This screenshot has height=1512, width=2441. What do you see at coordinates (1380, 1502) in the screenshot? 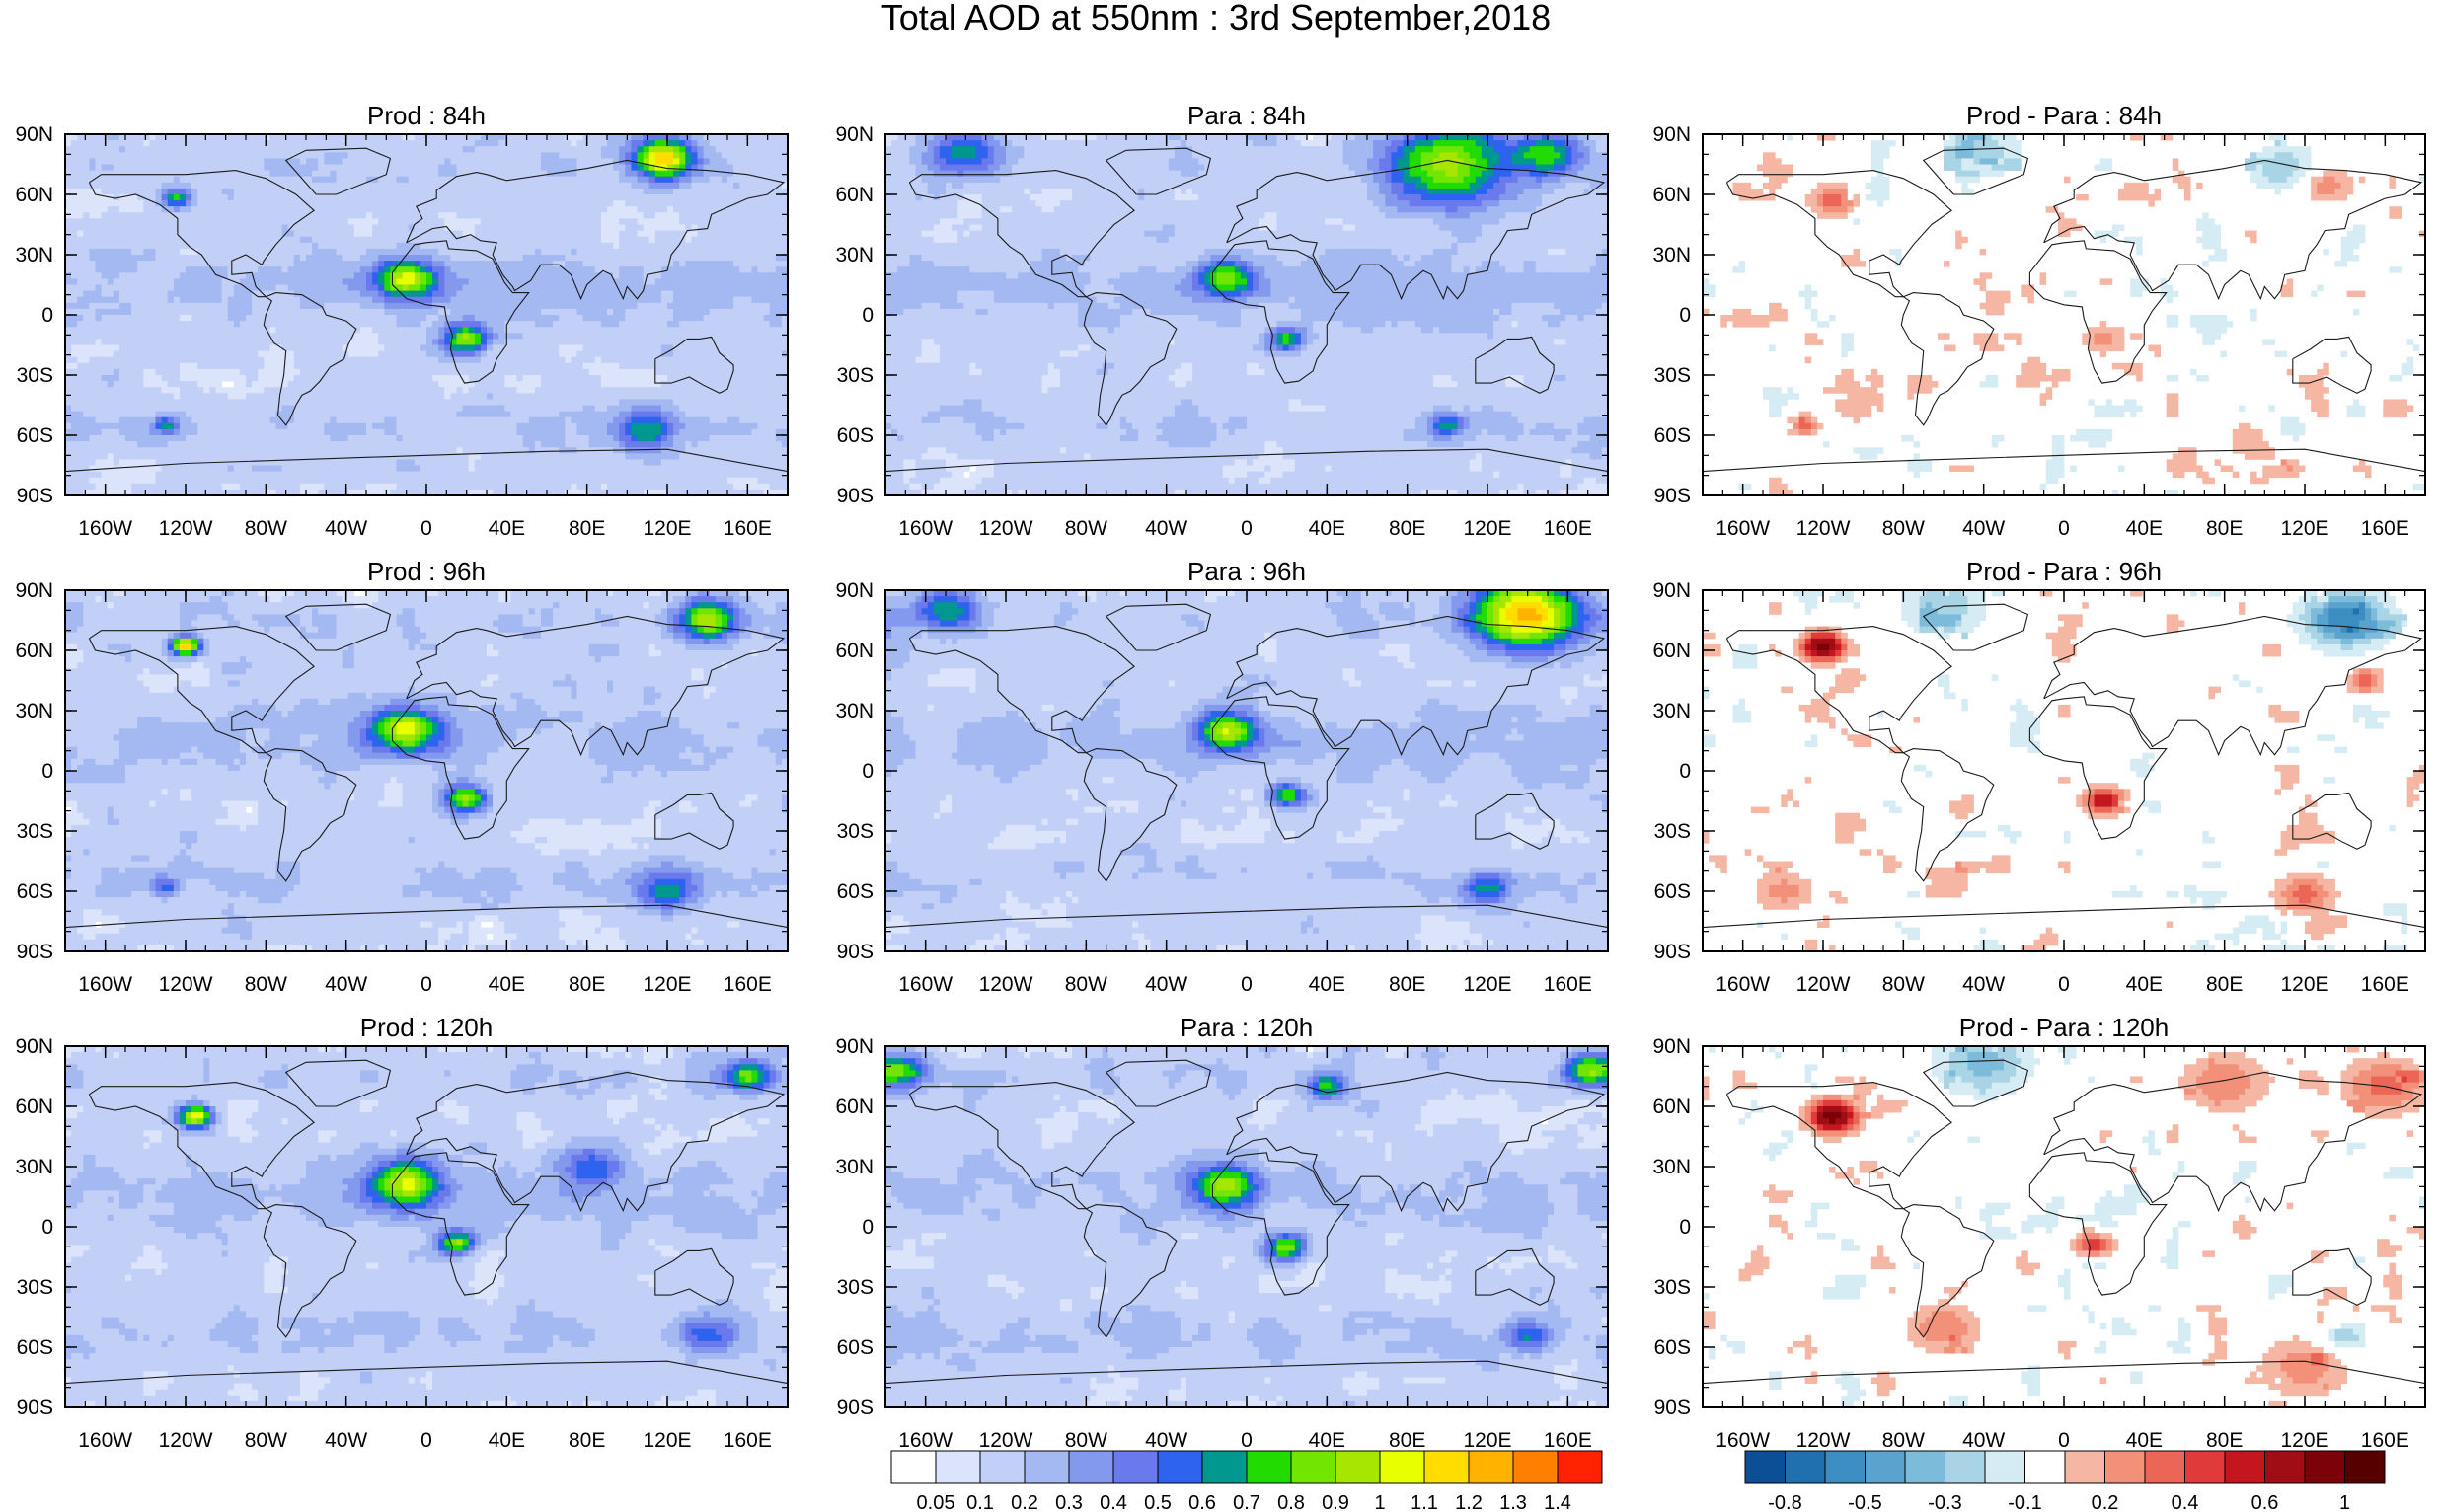
I see `colorbar-label: 1` at bounding box center [1380, 1502].